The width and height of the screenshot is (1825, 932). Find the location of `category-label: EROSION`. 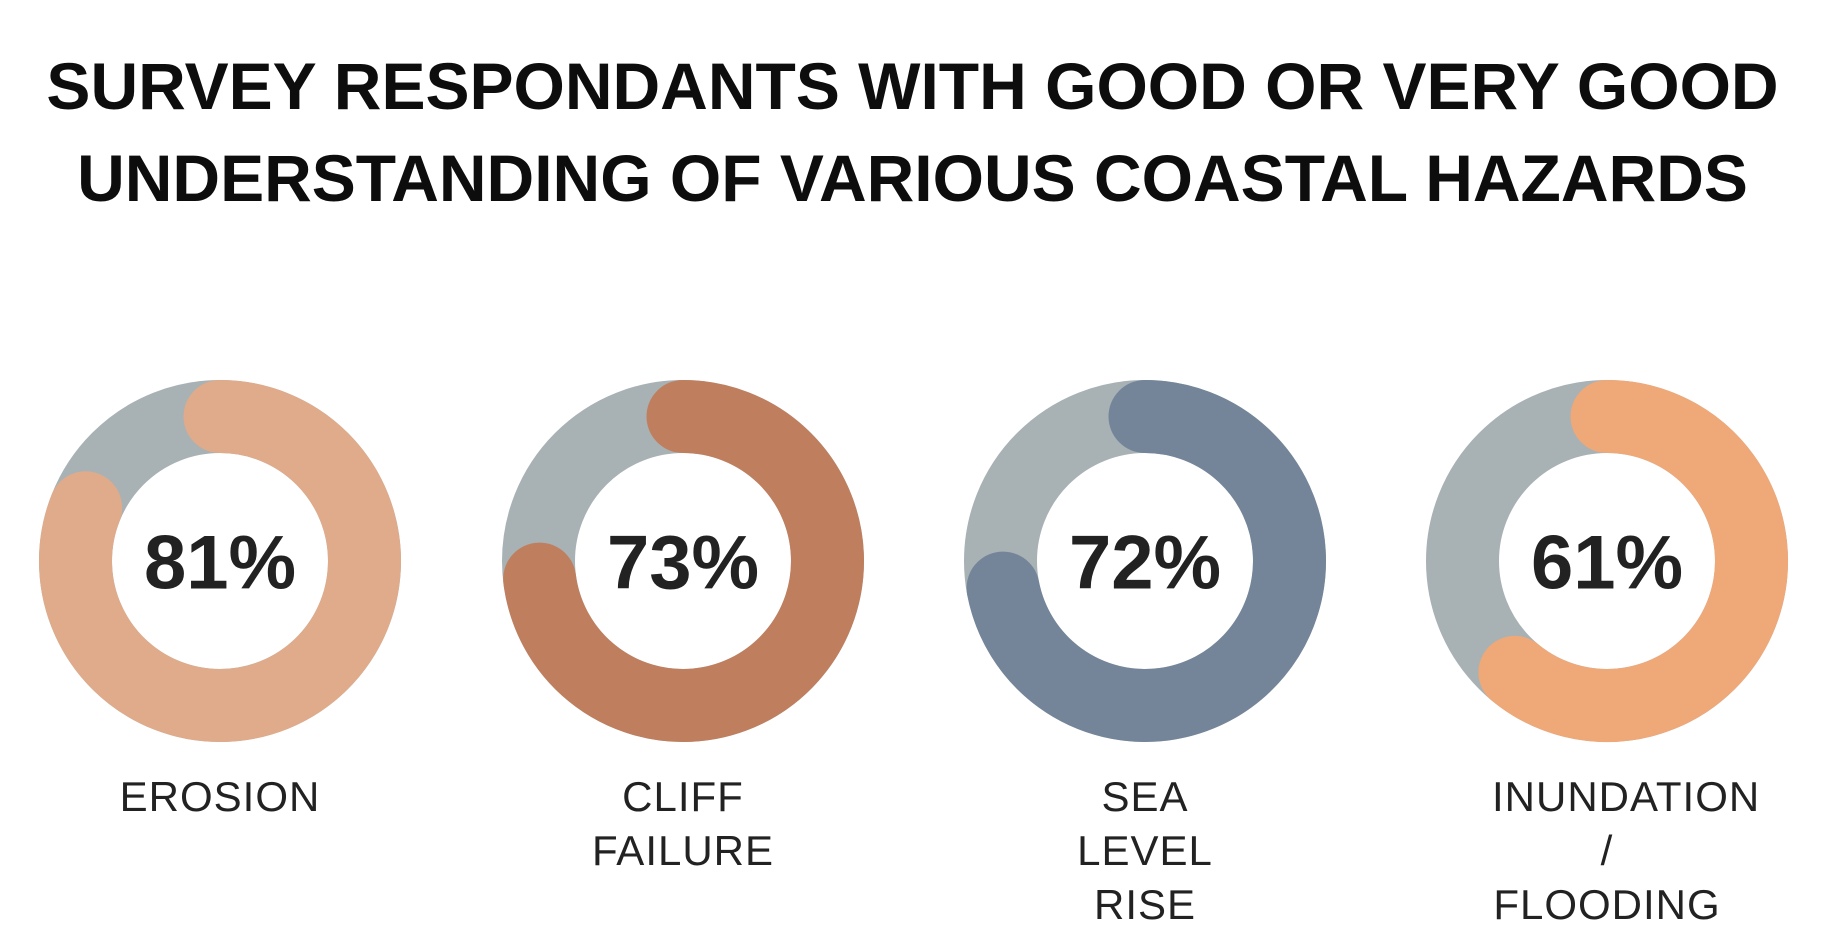

category-label: EROSION is located at coordinates (220, 796).